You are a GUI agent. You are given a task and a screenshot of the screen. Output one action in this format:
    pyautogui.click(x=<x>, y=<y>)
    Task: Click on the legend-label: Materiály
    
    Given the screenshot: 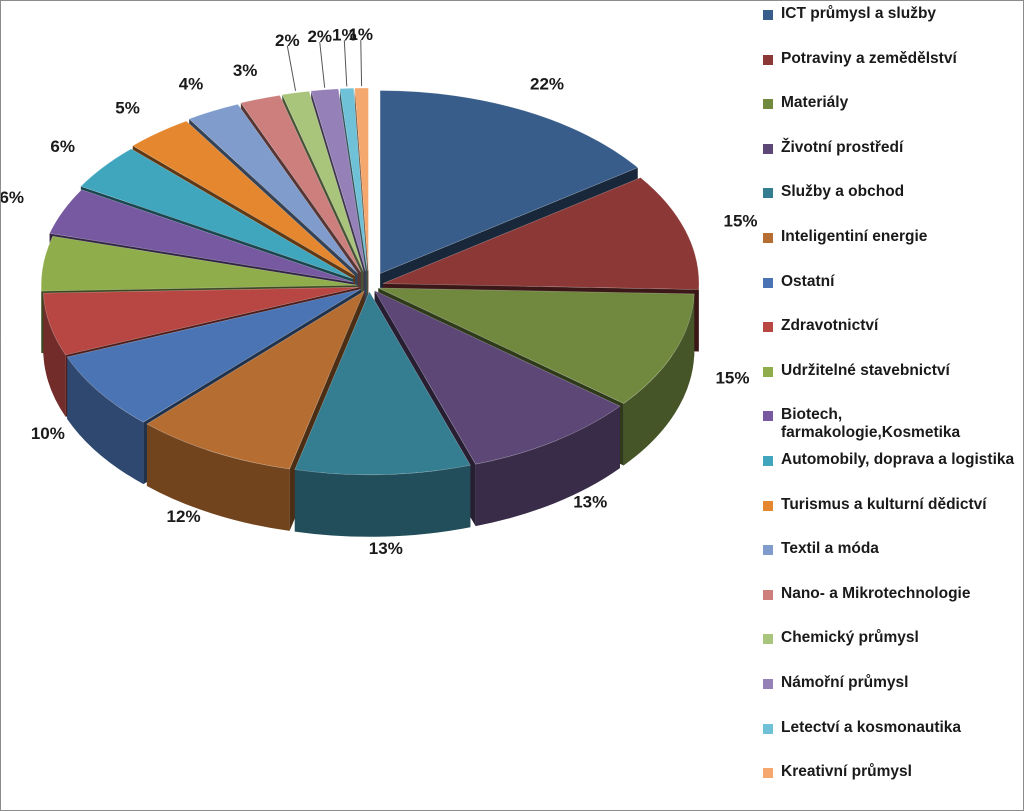 What is the action you would take?
    pyautogui.click(x=815, y=103)
    